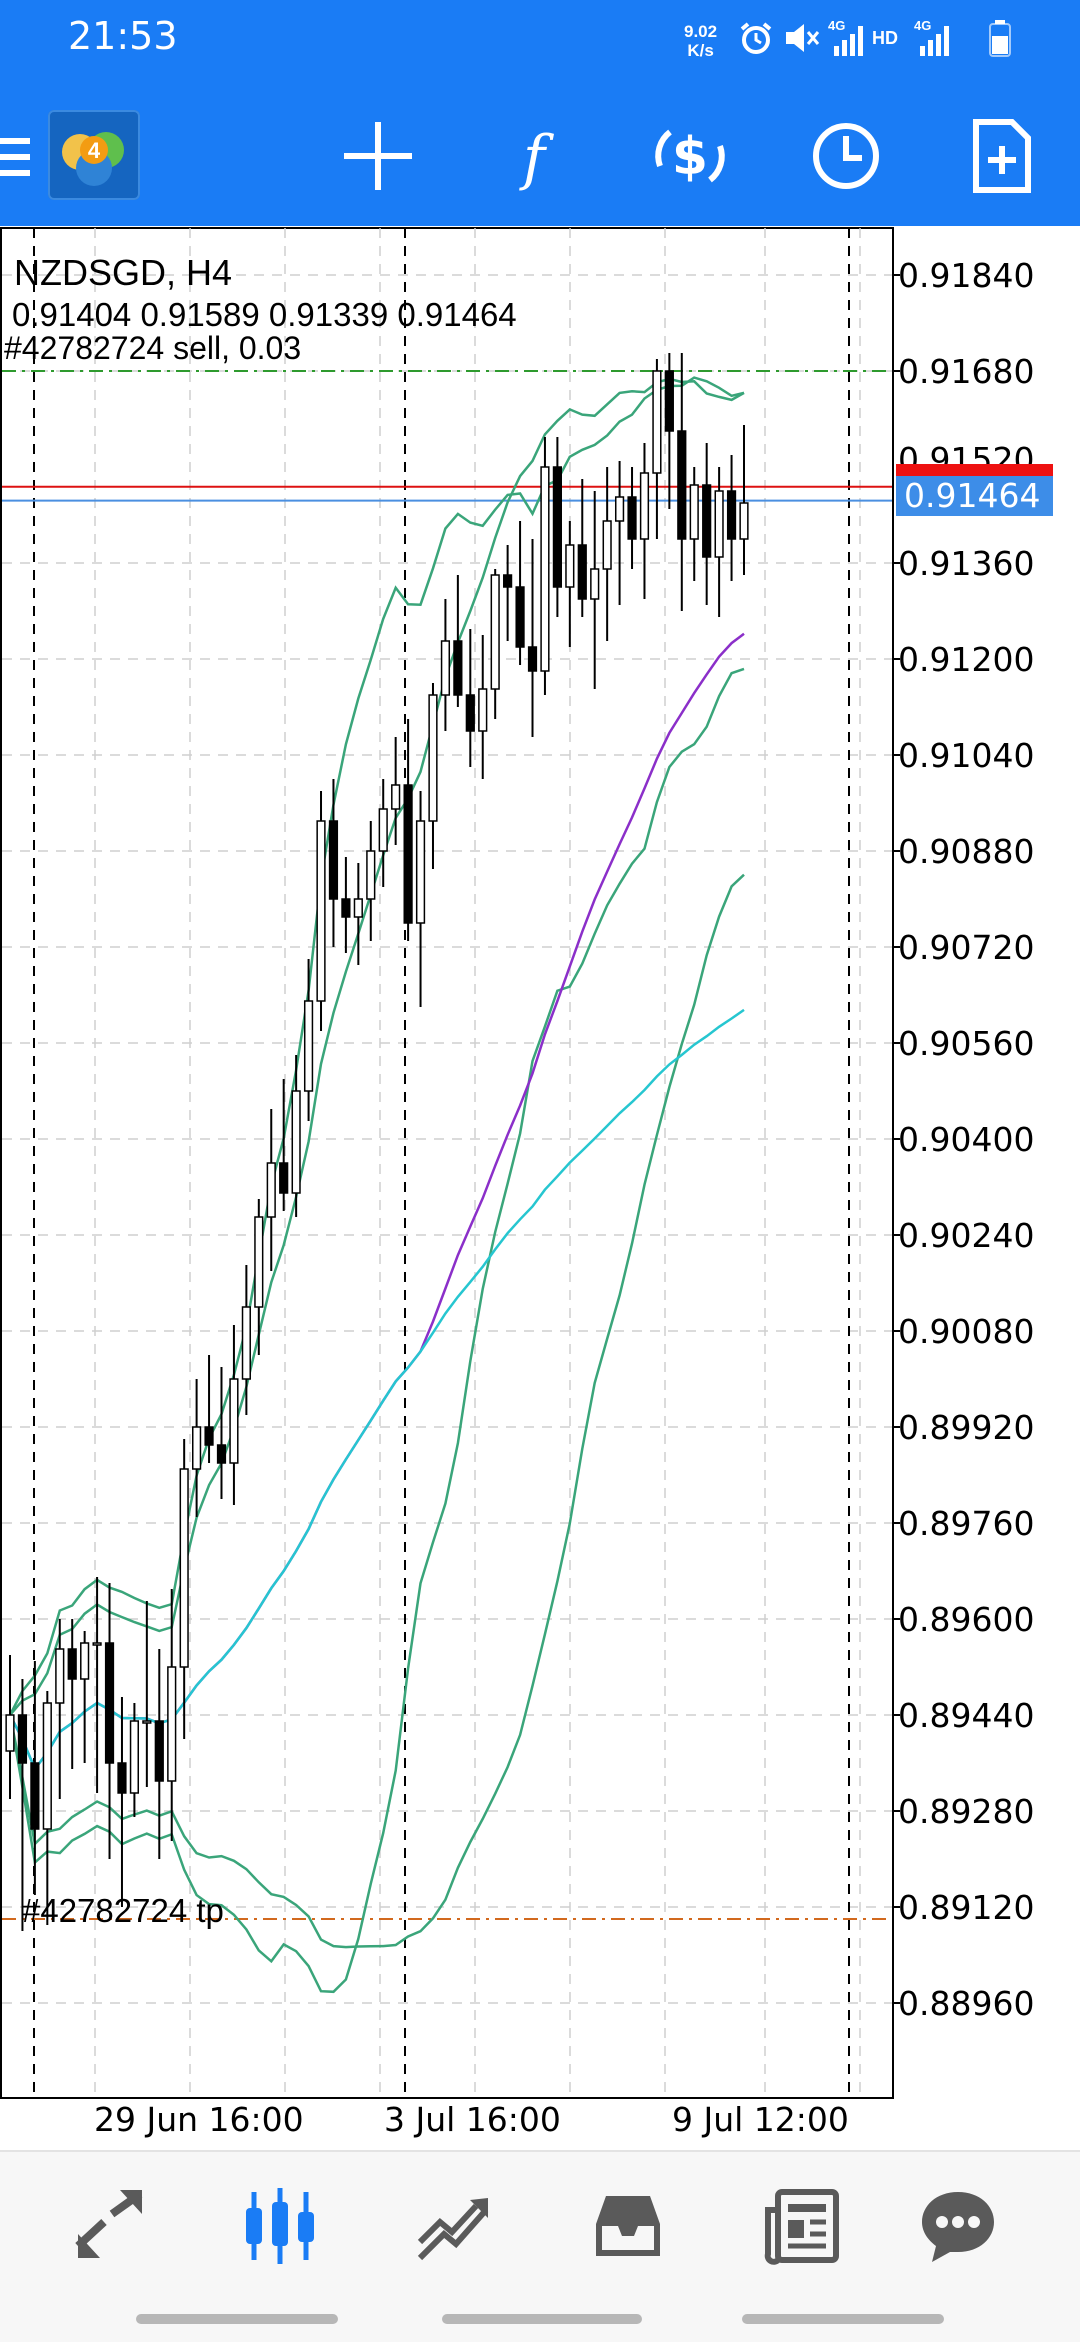 The width and height of the screenshot is (1080, 2342). Describe the element at coordinates (690, 156) in the screenshot. I see `trade-icon: $` at that location.